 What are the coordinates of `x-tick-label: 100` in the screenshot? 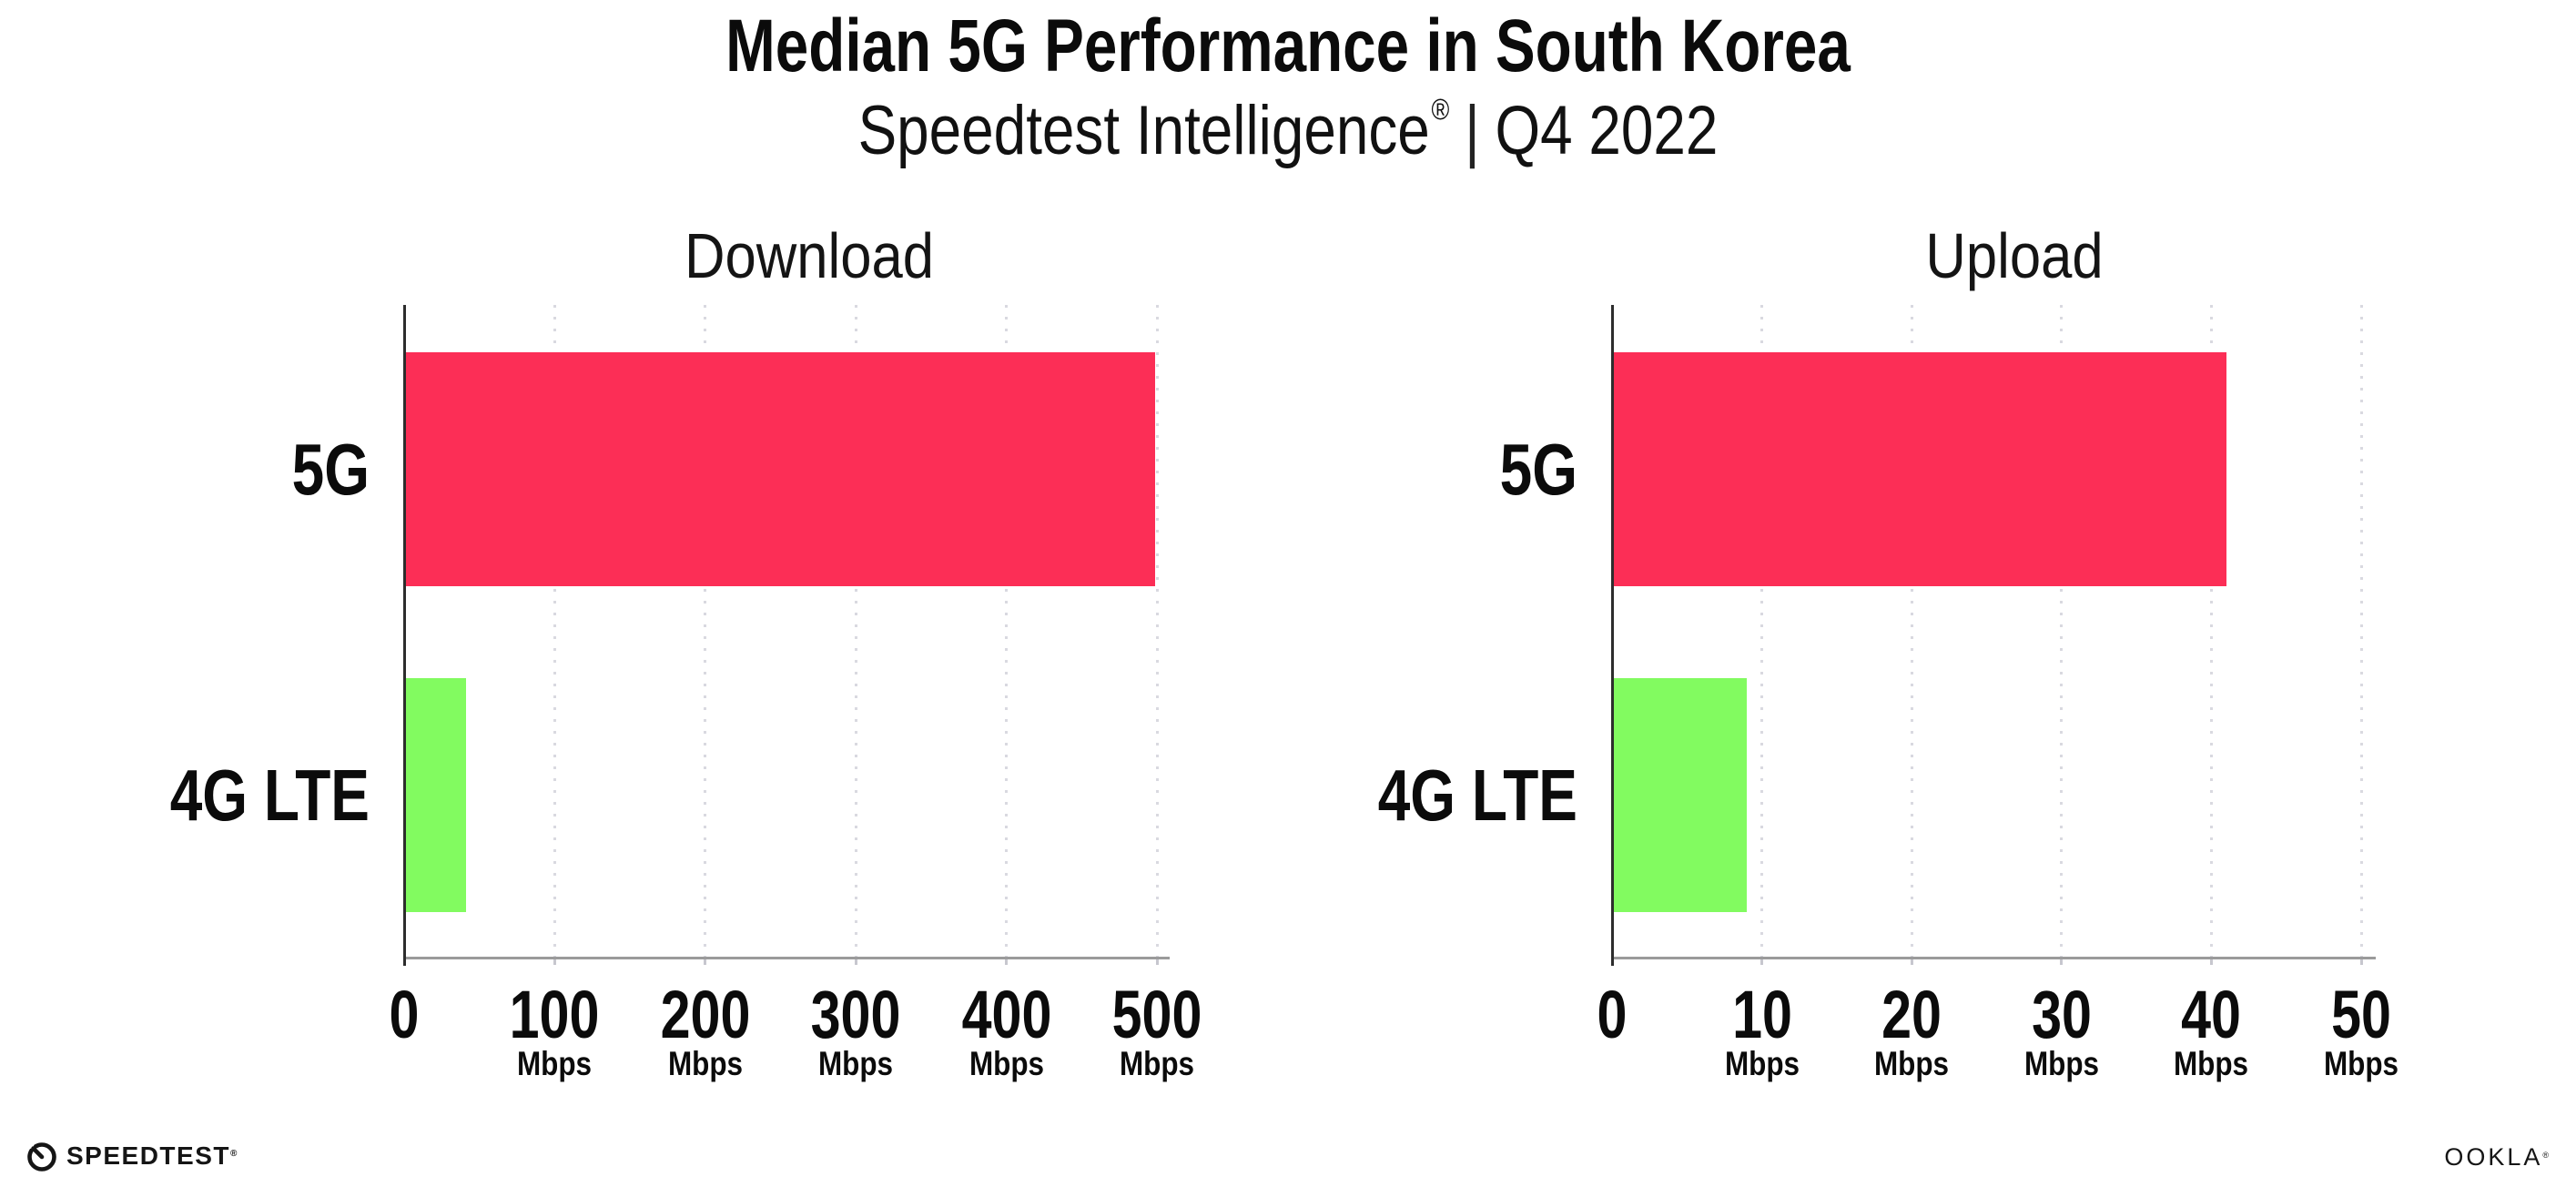 It's located at (555, 1015).